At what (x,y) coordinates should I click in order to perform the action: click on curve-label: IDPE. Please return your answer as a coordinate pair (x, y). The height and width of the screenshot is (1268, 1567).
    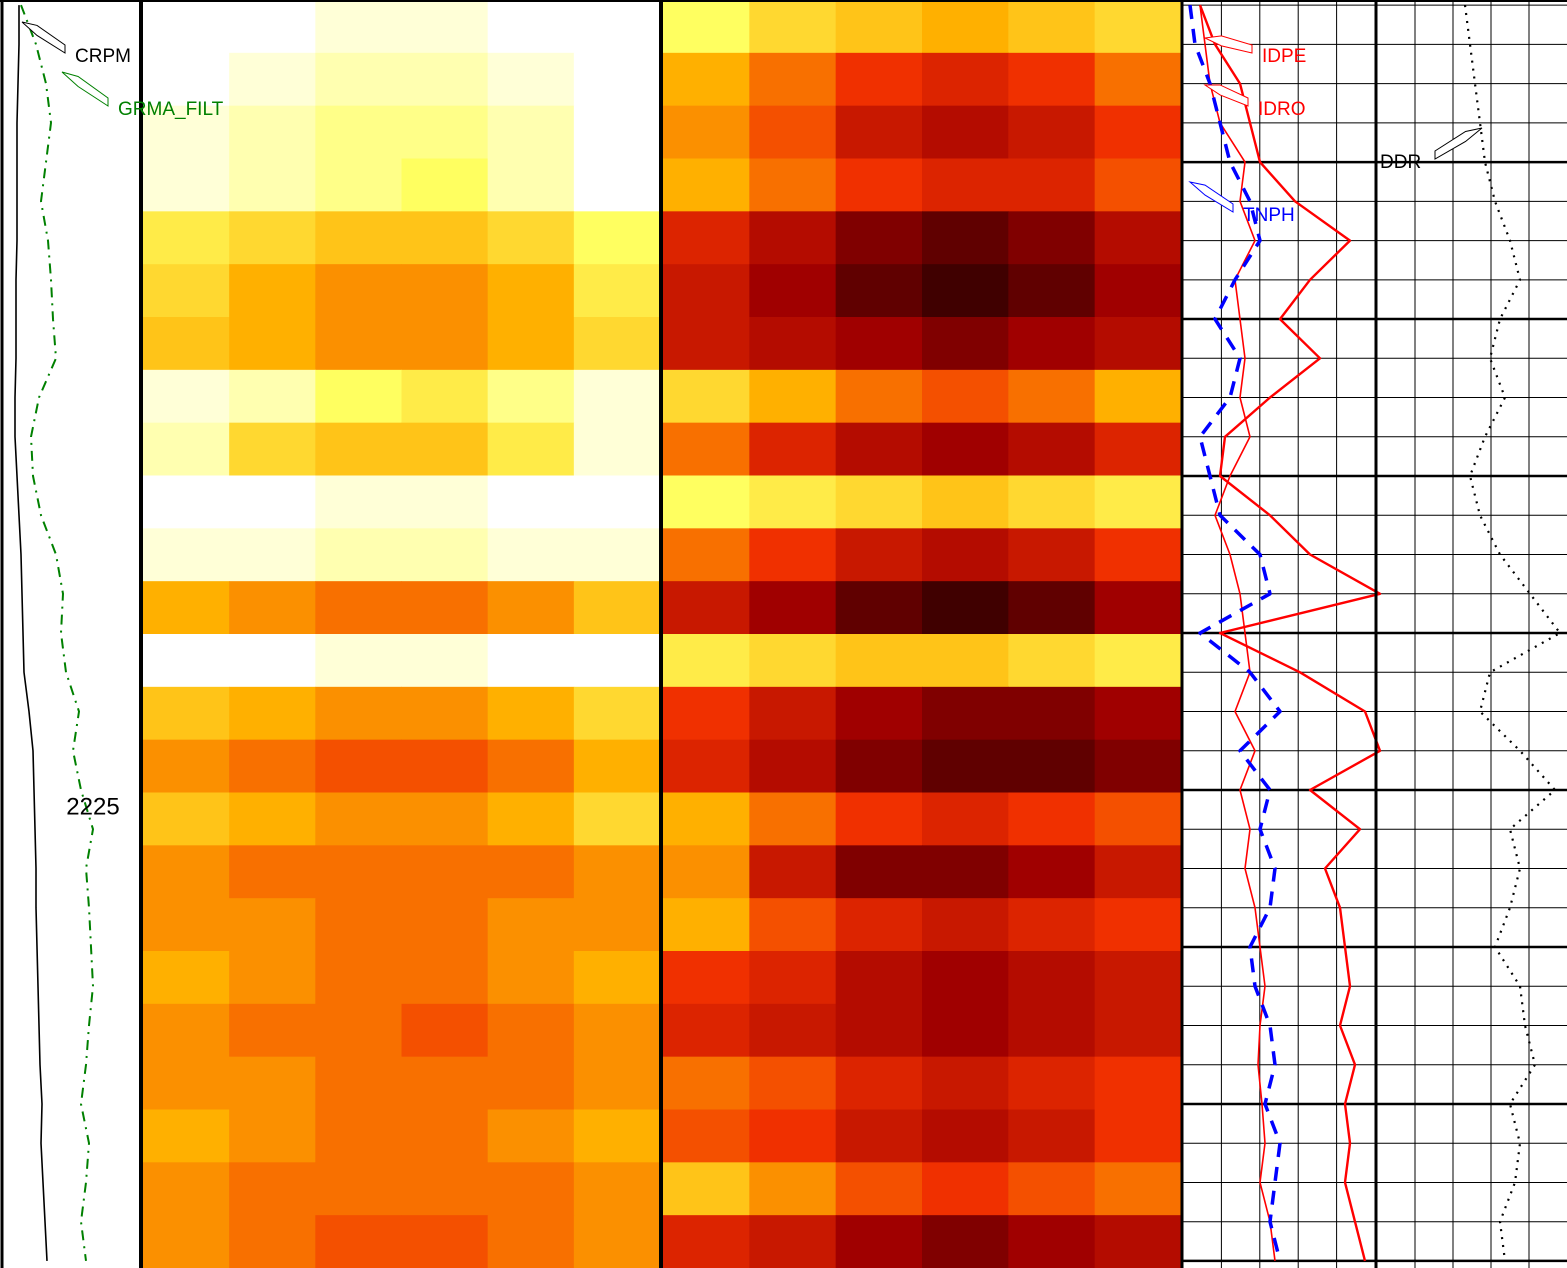
    Looking at the image, I should click on (1284, 56).